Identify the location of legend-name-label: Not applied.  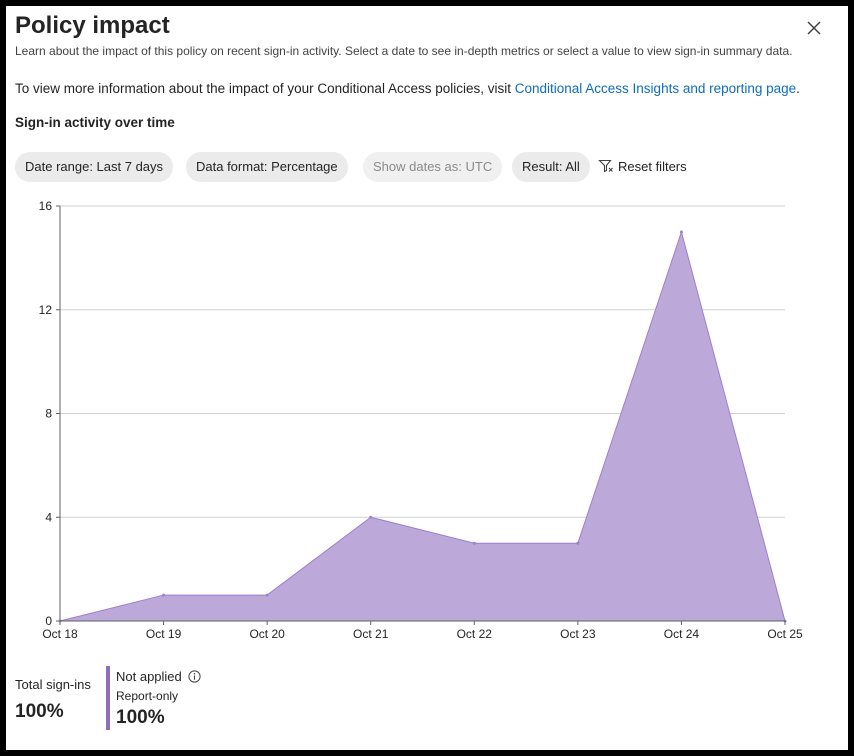
(149, 676).